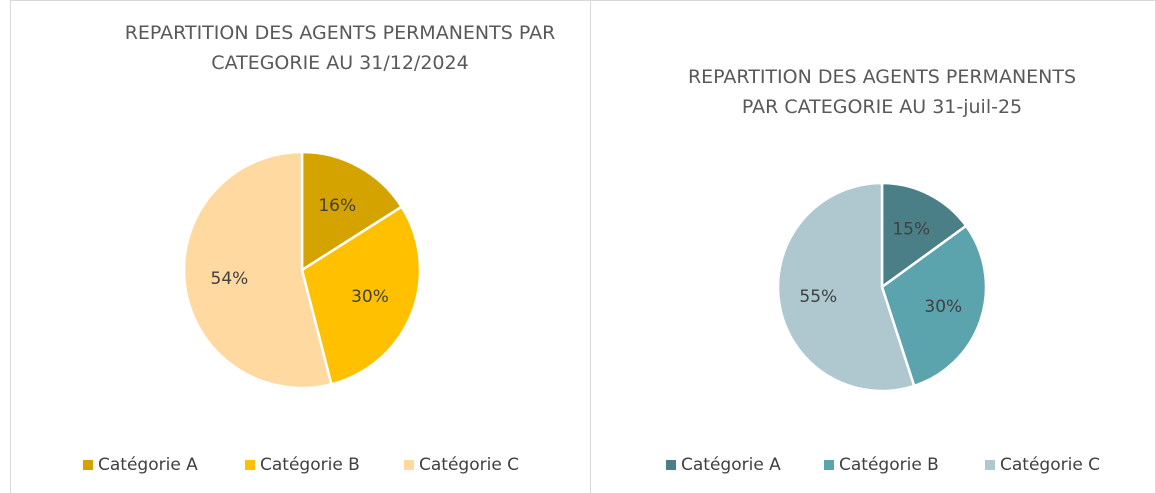  Describe the element at coordinates (911, 230) in the screenshot. I see `data-label: 15%` at that location.